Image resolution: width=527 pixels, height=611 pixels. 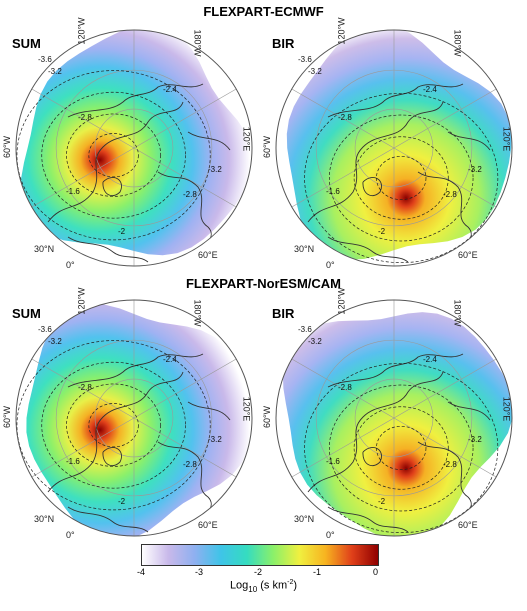 I want to click on colorbar-tick: 0, so click(x=376, y=572).